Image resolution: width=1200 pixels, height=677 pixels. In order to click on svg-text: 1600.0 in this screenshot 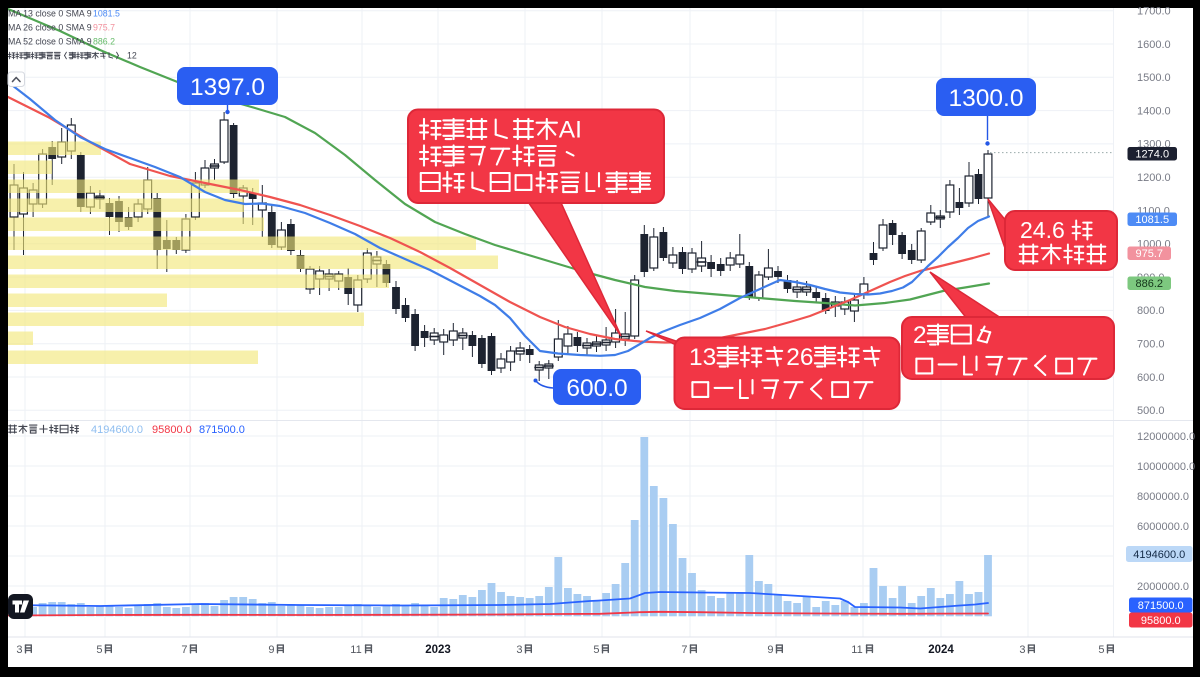, I will do `click(1154, 45)`.